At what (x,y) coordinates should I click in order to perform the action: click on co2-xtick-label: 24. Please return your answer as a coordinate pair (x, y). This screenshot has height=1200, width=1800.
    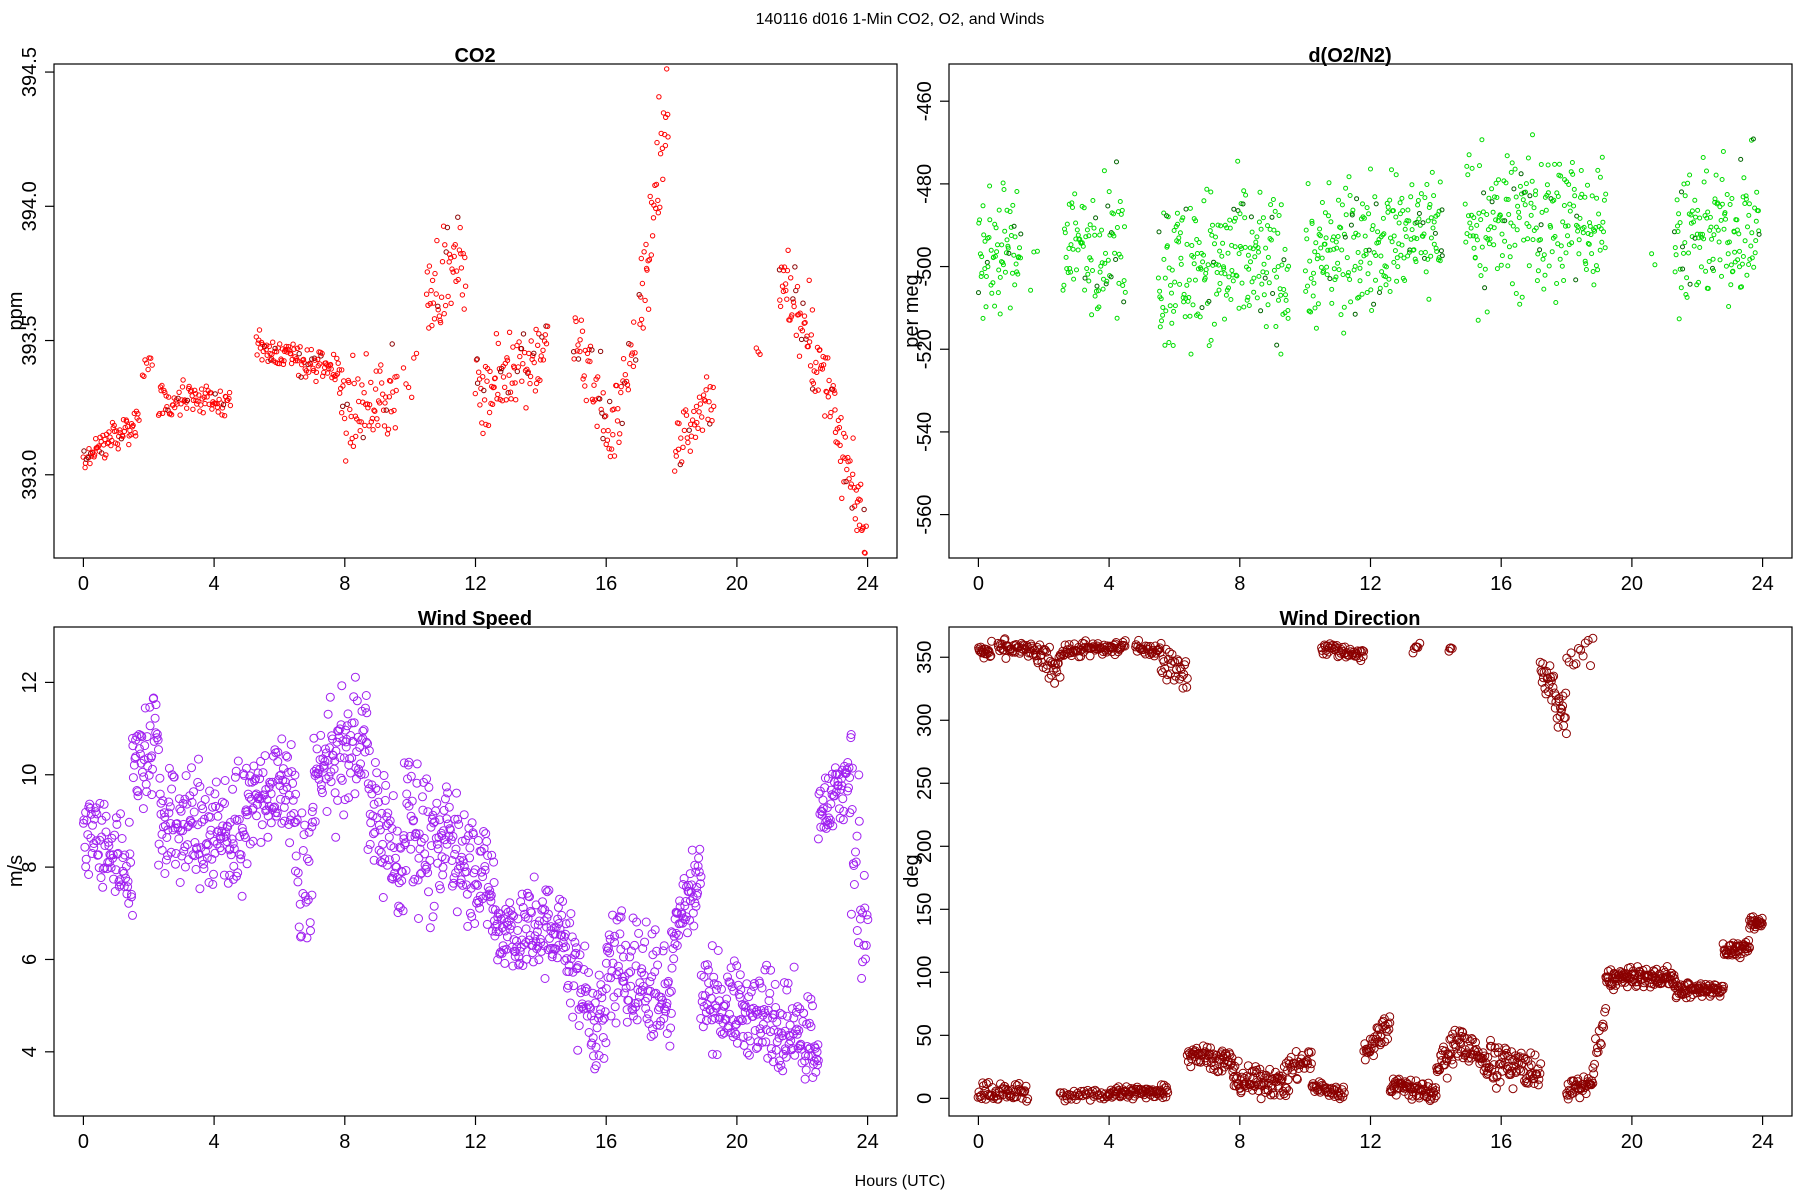
    Looking at the image, I should click on (867, 584).